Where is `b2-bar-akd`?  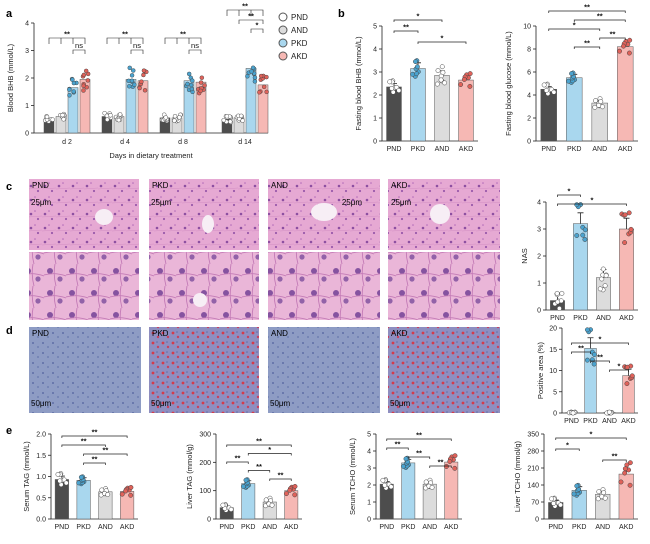 b2-bar-akd is located at coordinates (625, 94).